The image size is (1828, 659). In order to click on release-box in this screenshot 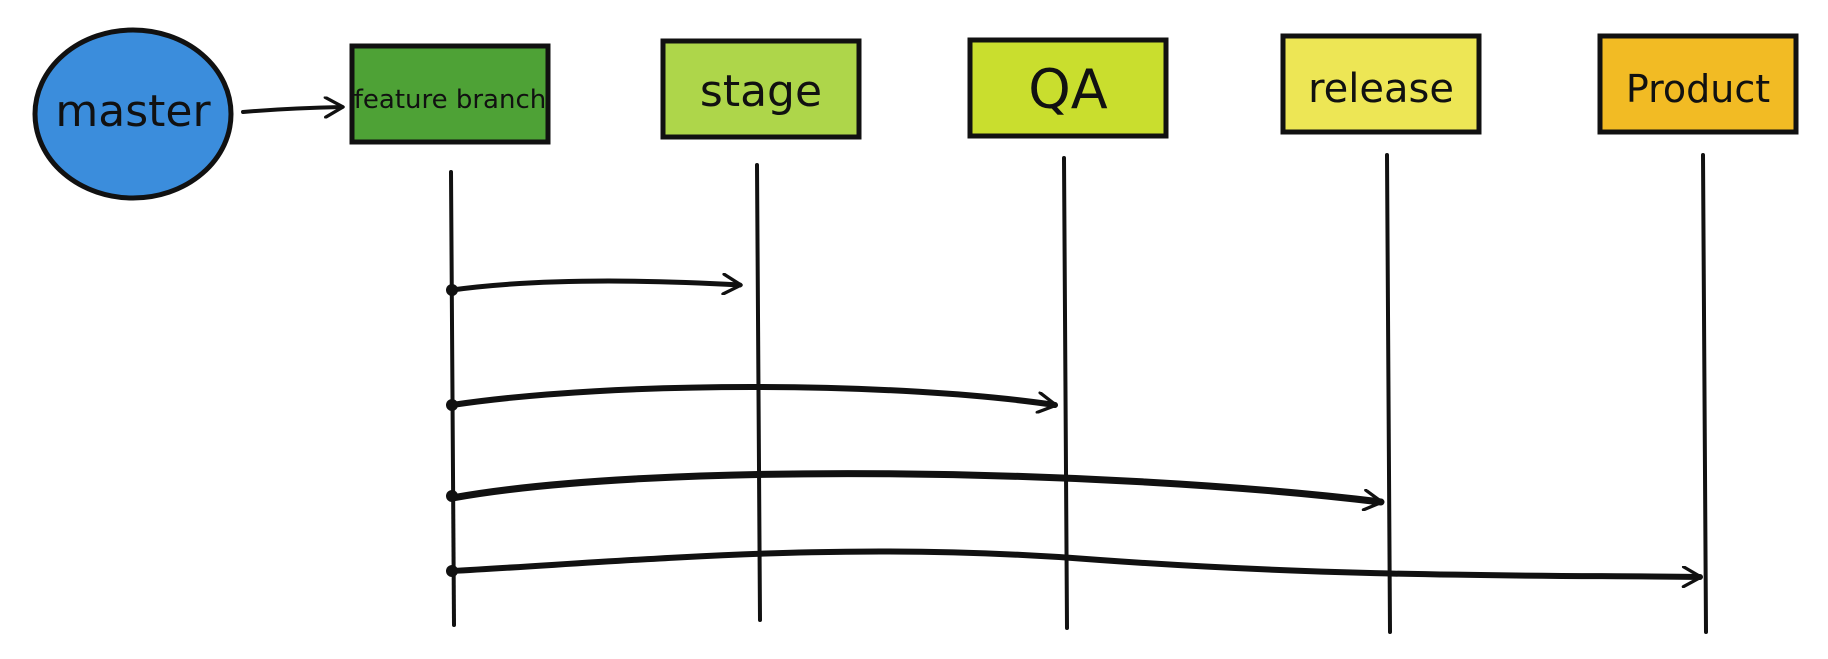, I will do `click(1381, 84)`.